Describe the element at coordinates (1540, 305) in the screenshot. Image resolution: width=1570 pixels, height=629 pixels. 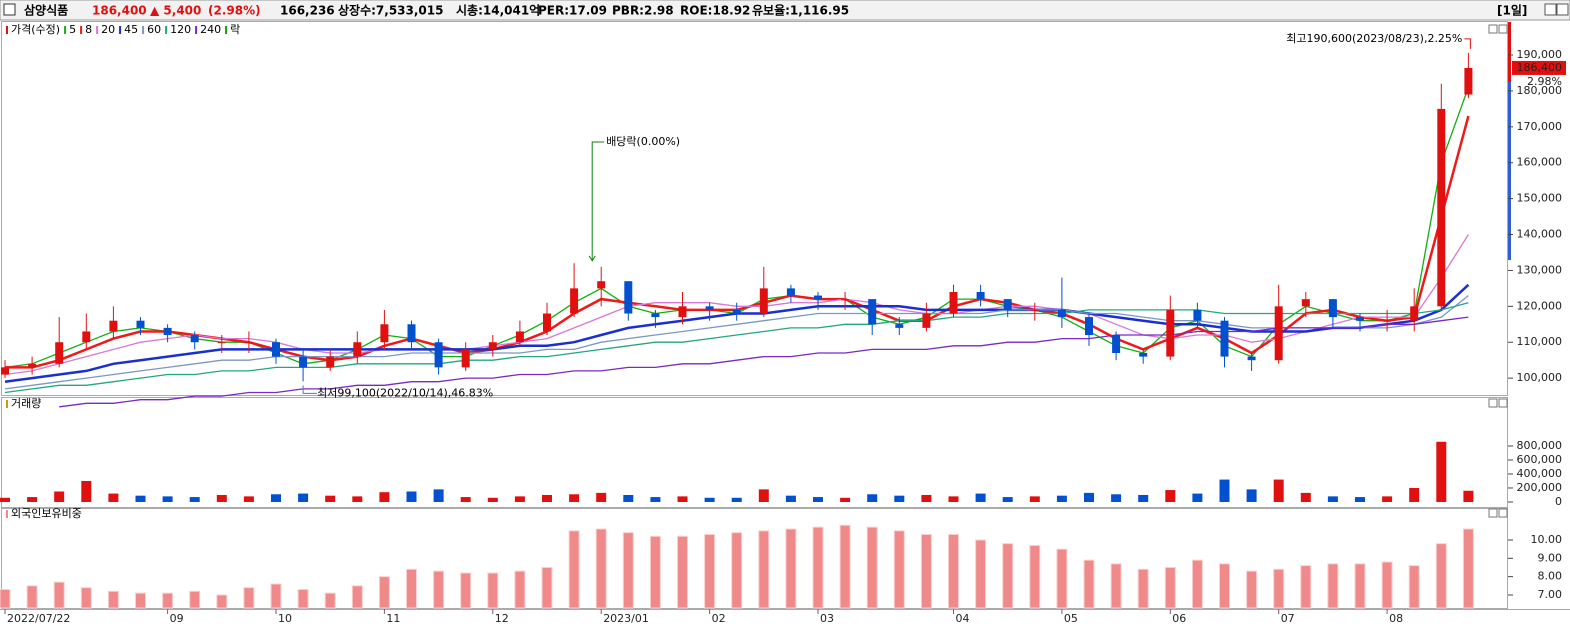
I see `y-tick-label: 120,000` at that location.